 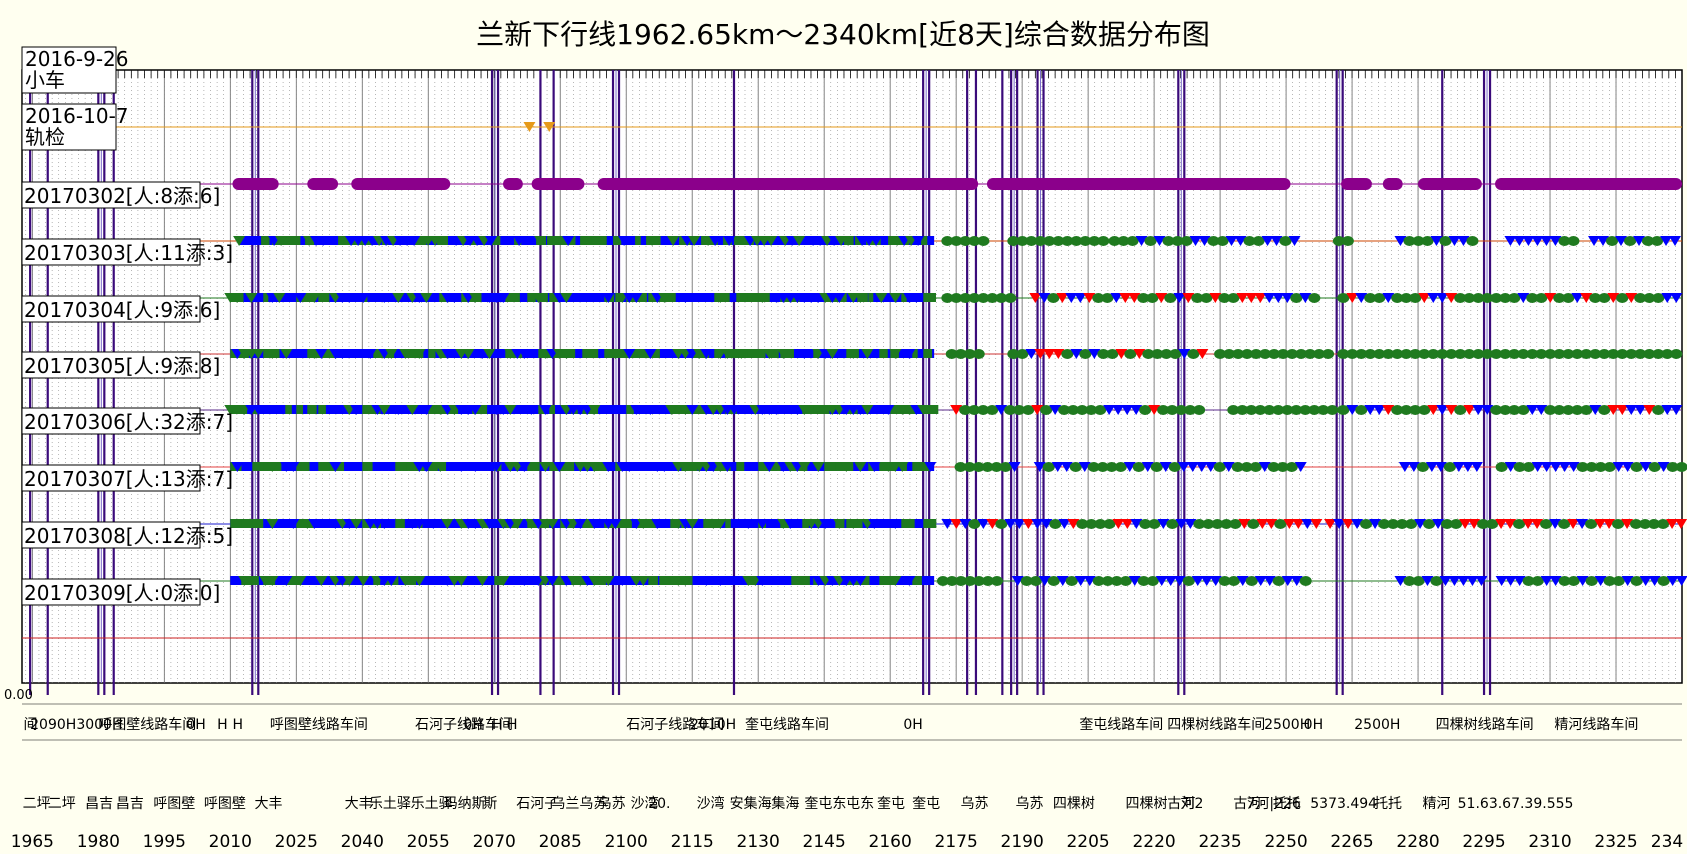 What do you see at coordinates (1667, 842) in the screenshot?
I see `x-tick-label: 234` at bounding box center [1667, 842].